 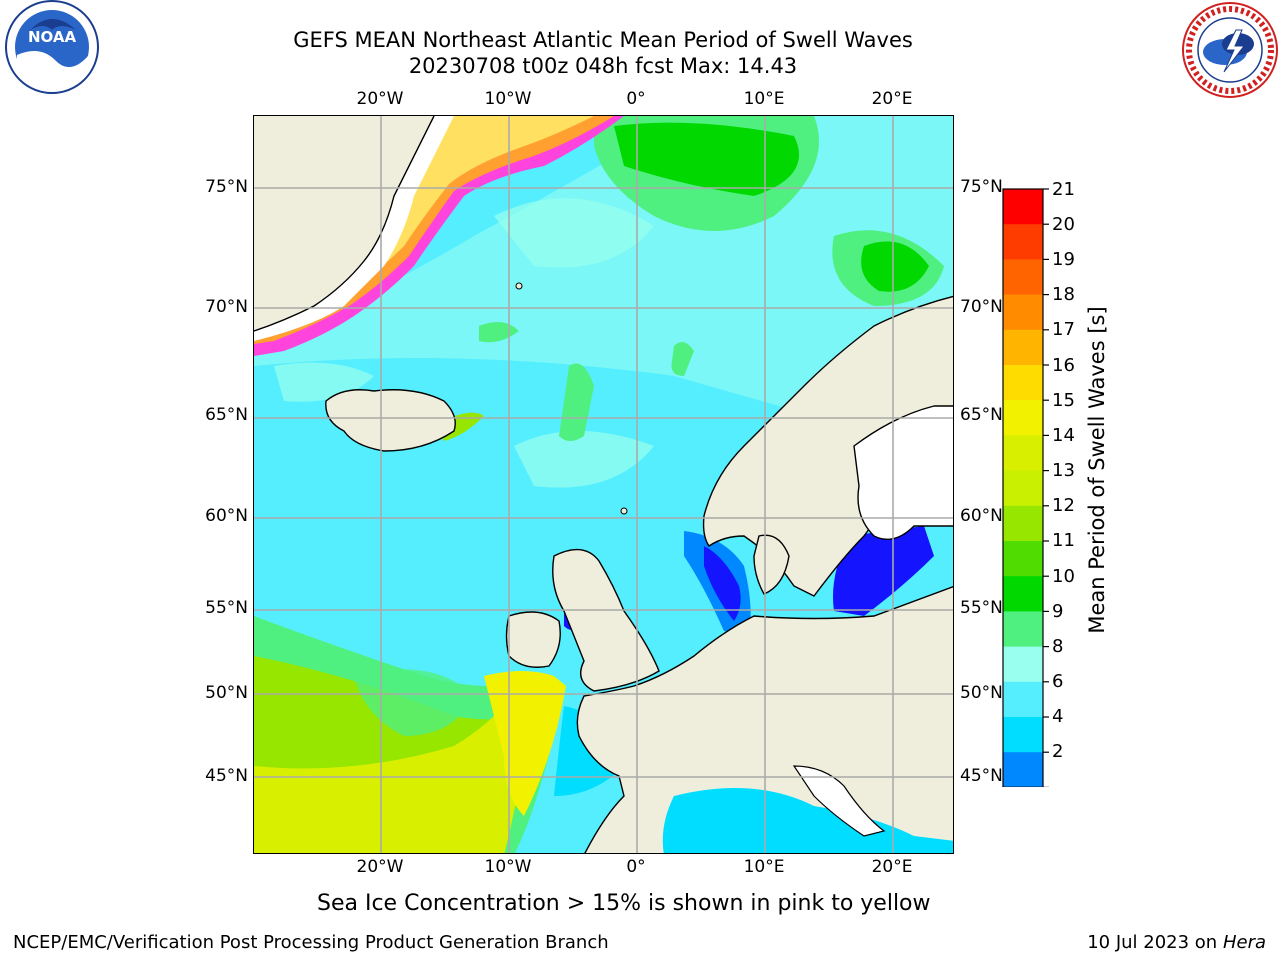 What do you see at coordinates (764, 99) in the screenshot?
I see `lon-tick-top: 10°E` at bounding box center [764, 99].